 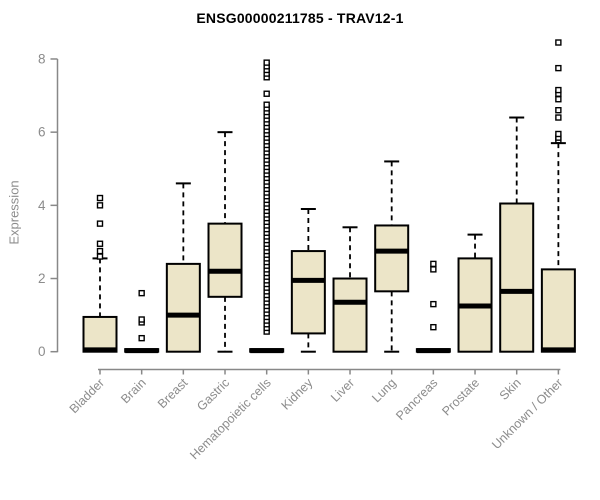 What do you see at coordinates (297, 393) in the screenshot?
I see `x-axis-category-label: Kidney` at bounding box center [297, 393].